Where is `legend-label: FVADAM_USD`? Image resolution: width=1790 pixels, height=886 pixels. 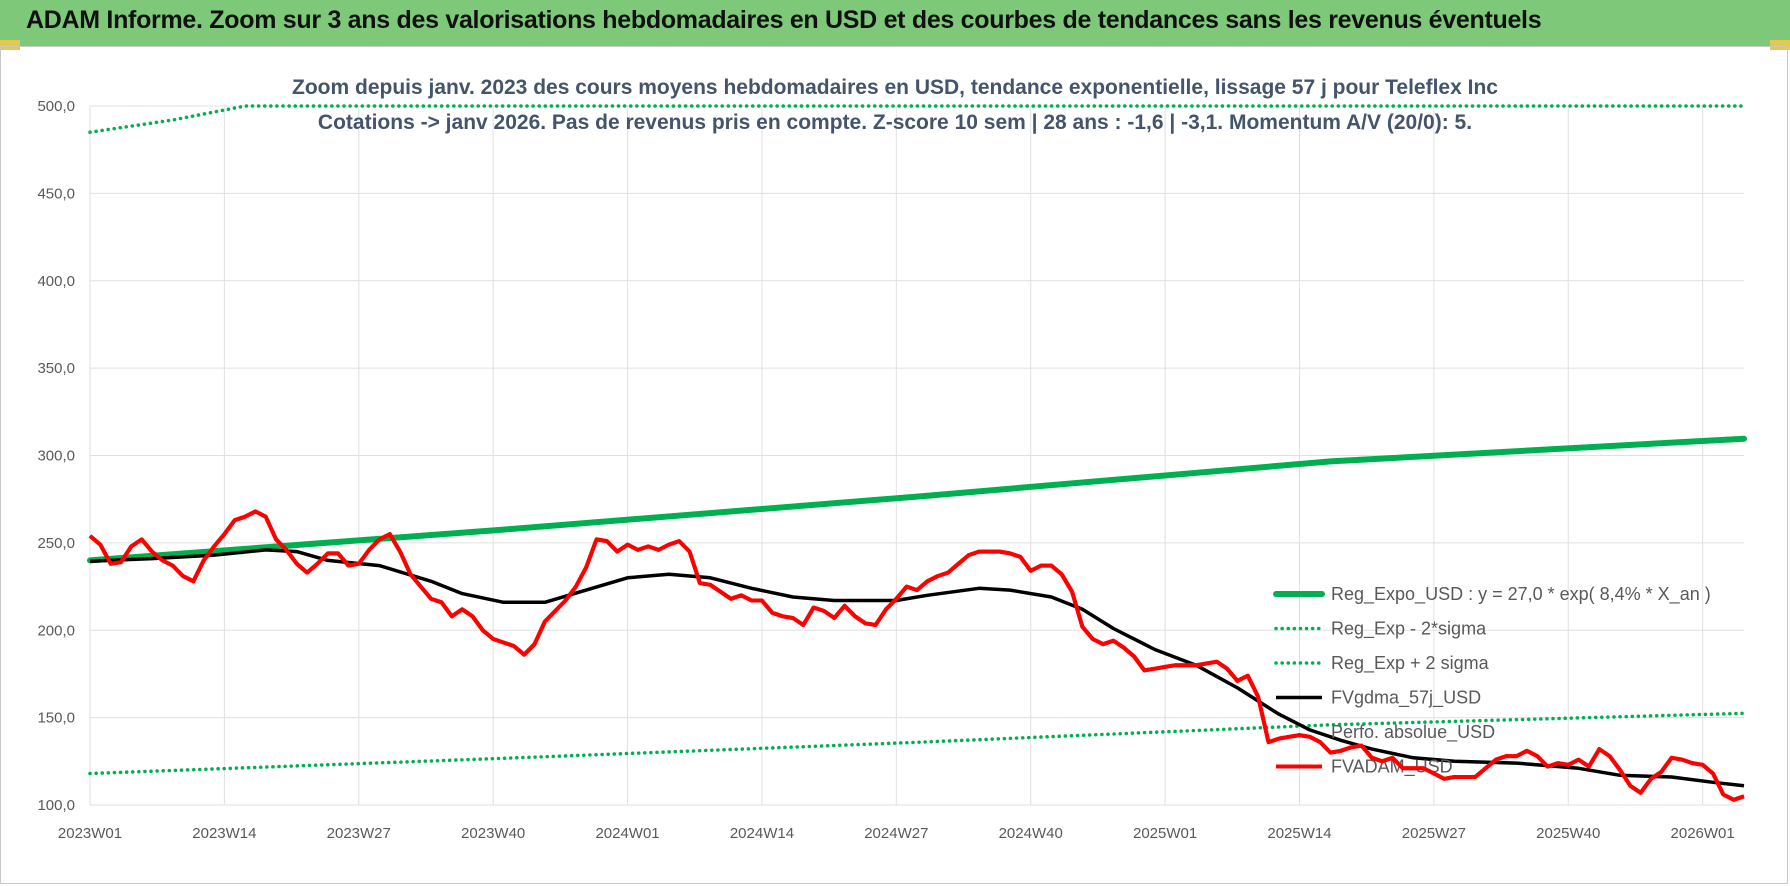 legend-label: FVADAM_USD is located at coordinates (1392, 767).